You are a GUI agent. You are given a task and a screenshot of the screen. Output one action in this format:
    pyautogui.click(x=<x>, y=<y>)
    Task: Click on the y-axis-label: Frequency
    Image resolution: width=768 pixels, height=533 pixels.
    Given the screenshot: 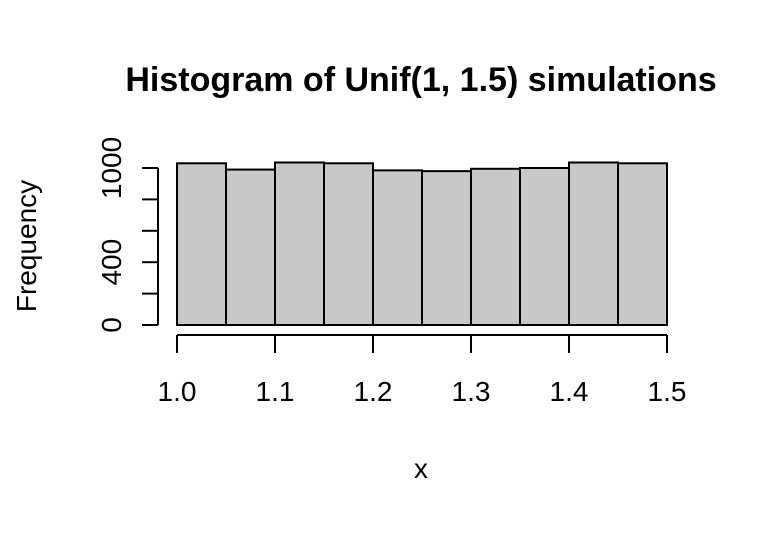 What is the action you would take?
    pyautogui.click(x=26, y=246)
    